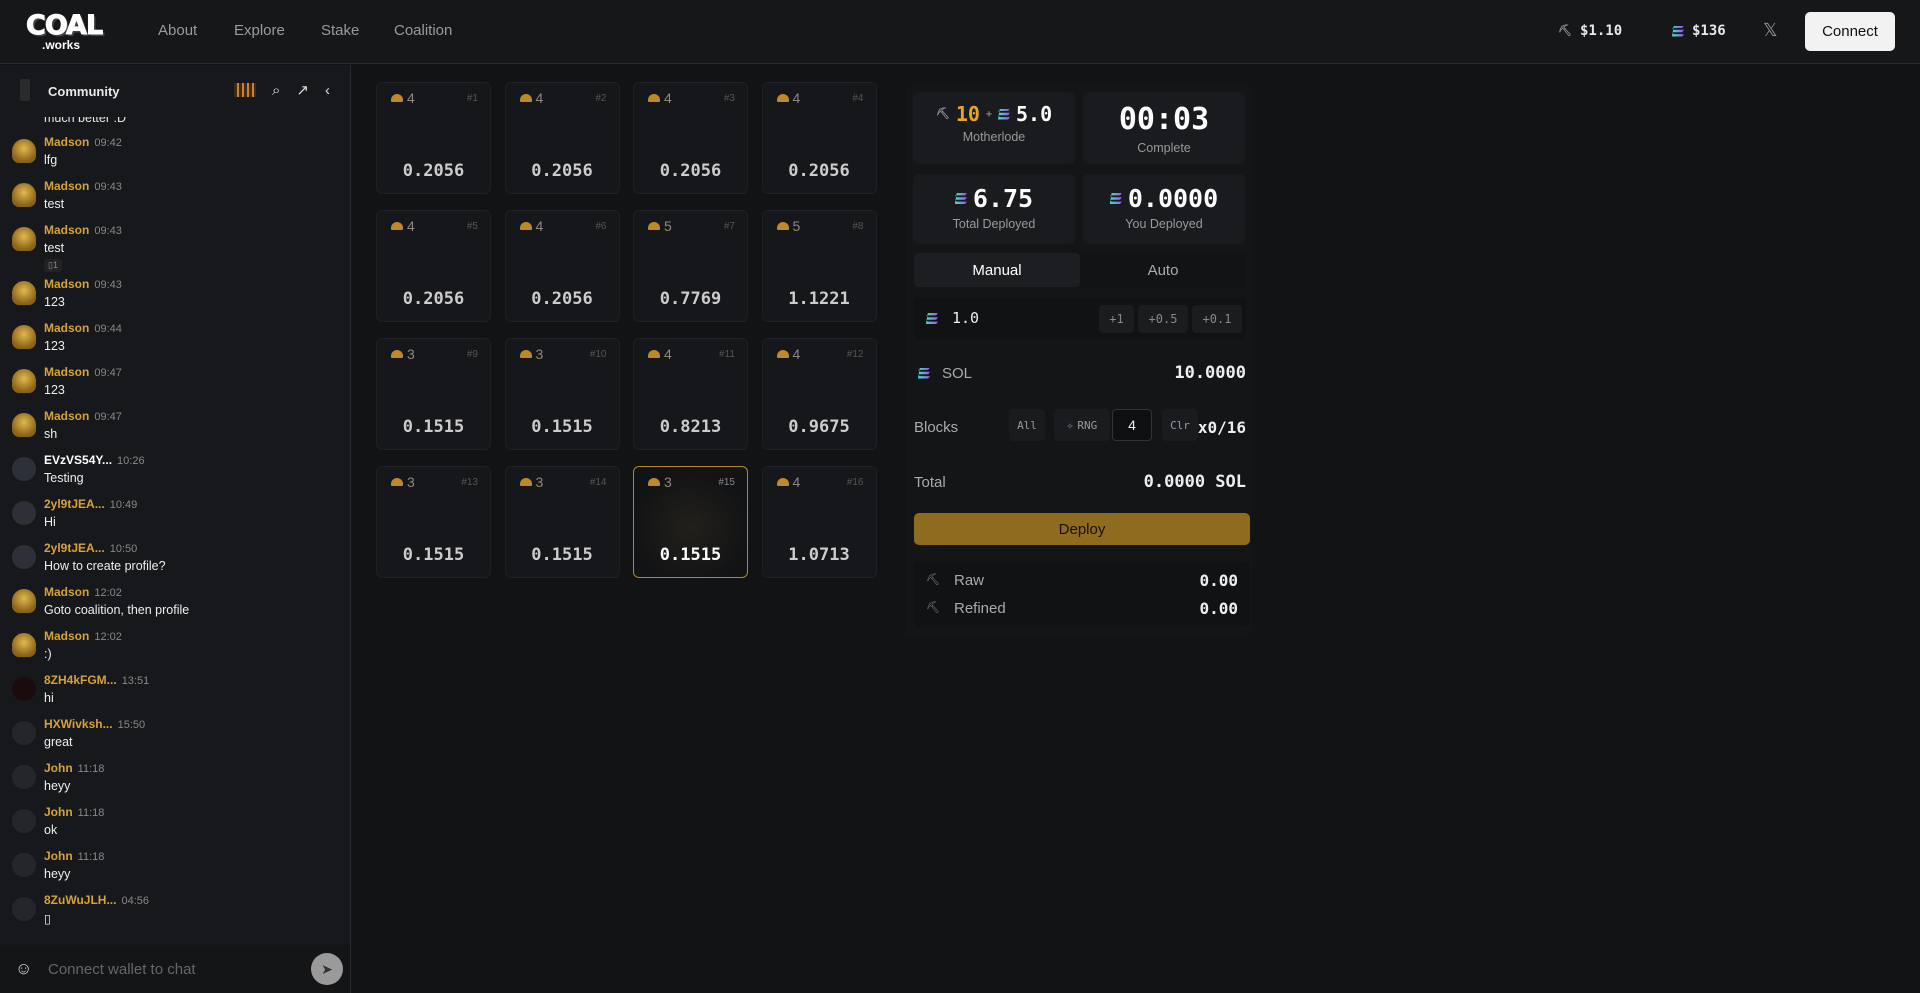 The image size is (1920, 993). Describe the element at coordinates (690, 522) in the screenshot. I see `block-tile: 3 #15 0.1515` at that location.